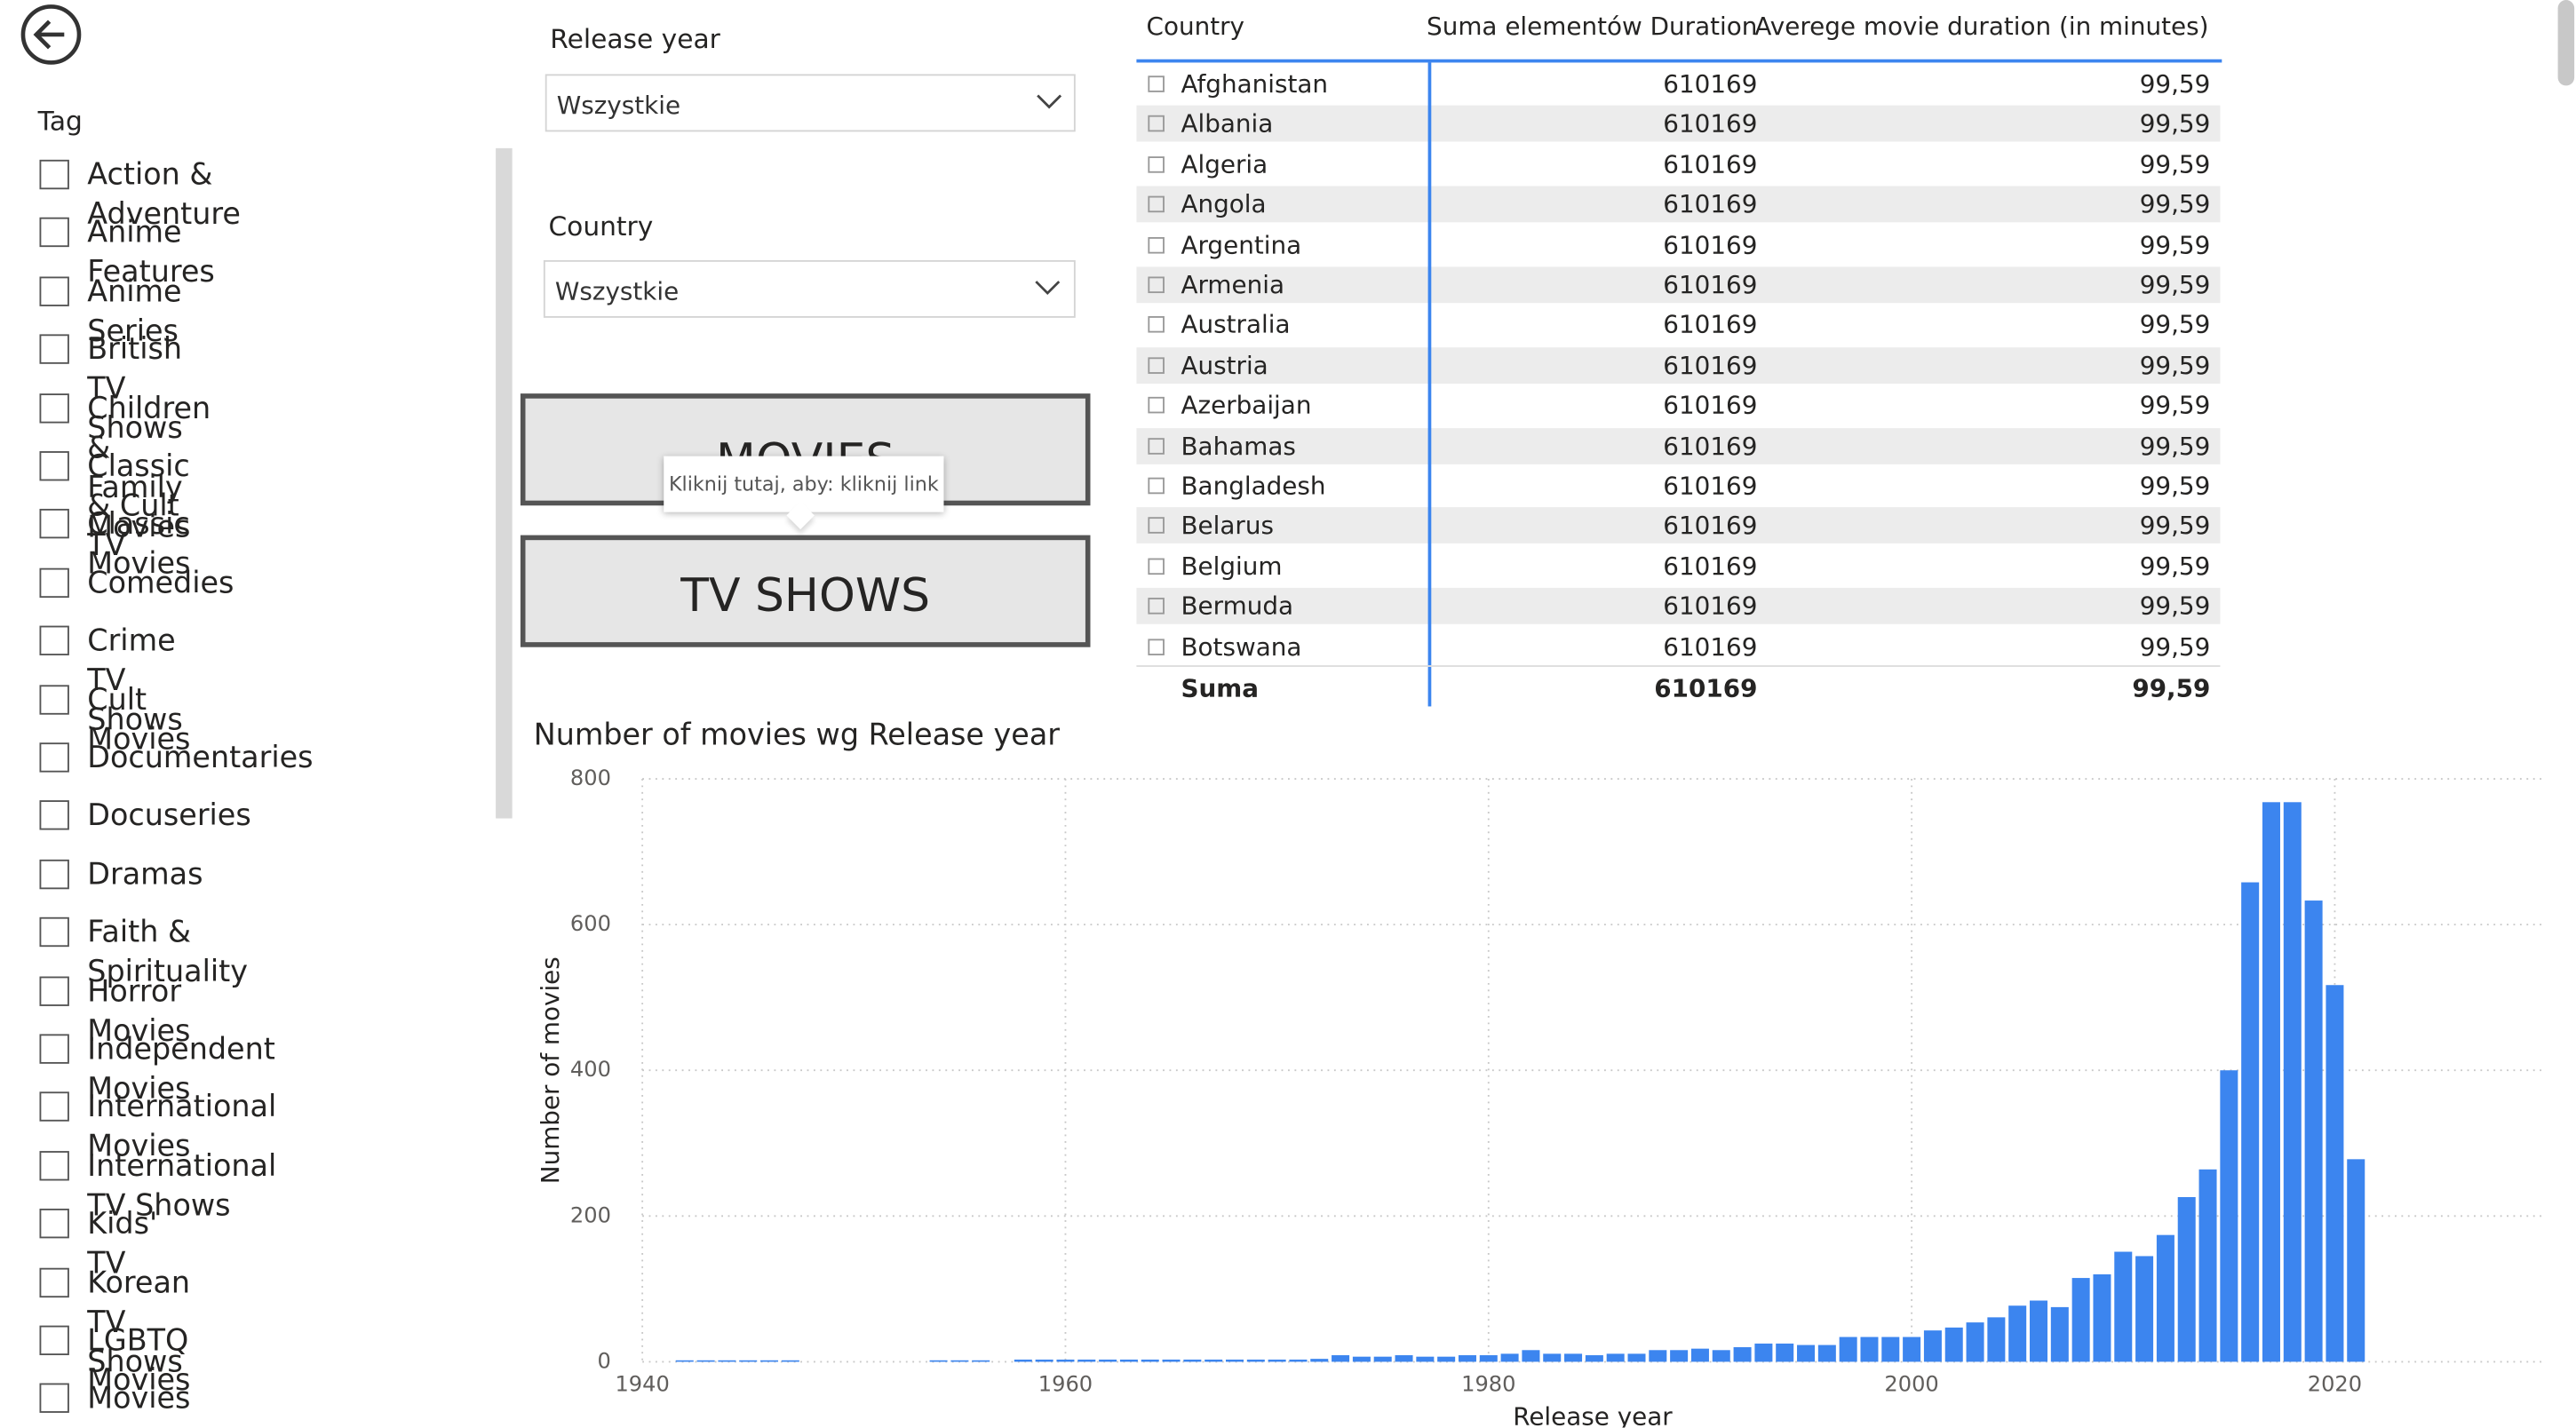  Describe the element at coordinates (1195, 26) in the screenshot. I see `column-header: Country` at that location.